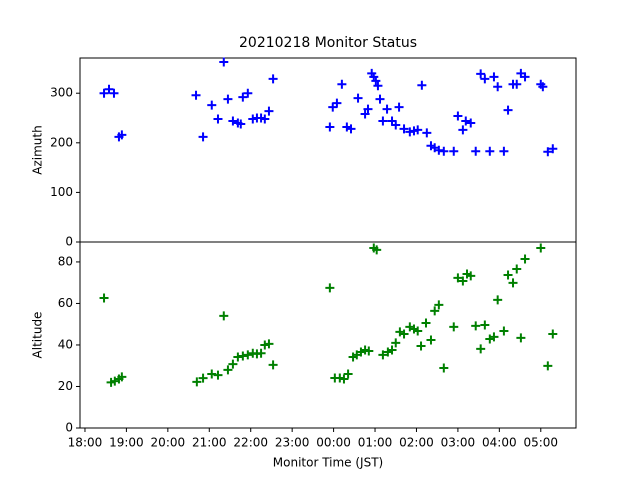 The image size is (640, 480). I want to click on y-axis-label: Azimuth, so click(38, 149).